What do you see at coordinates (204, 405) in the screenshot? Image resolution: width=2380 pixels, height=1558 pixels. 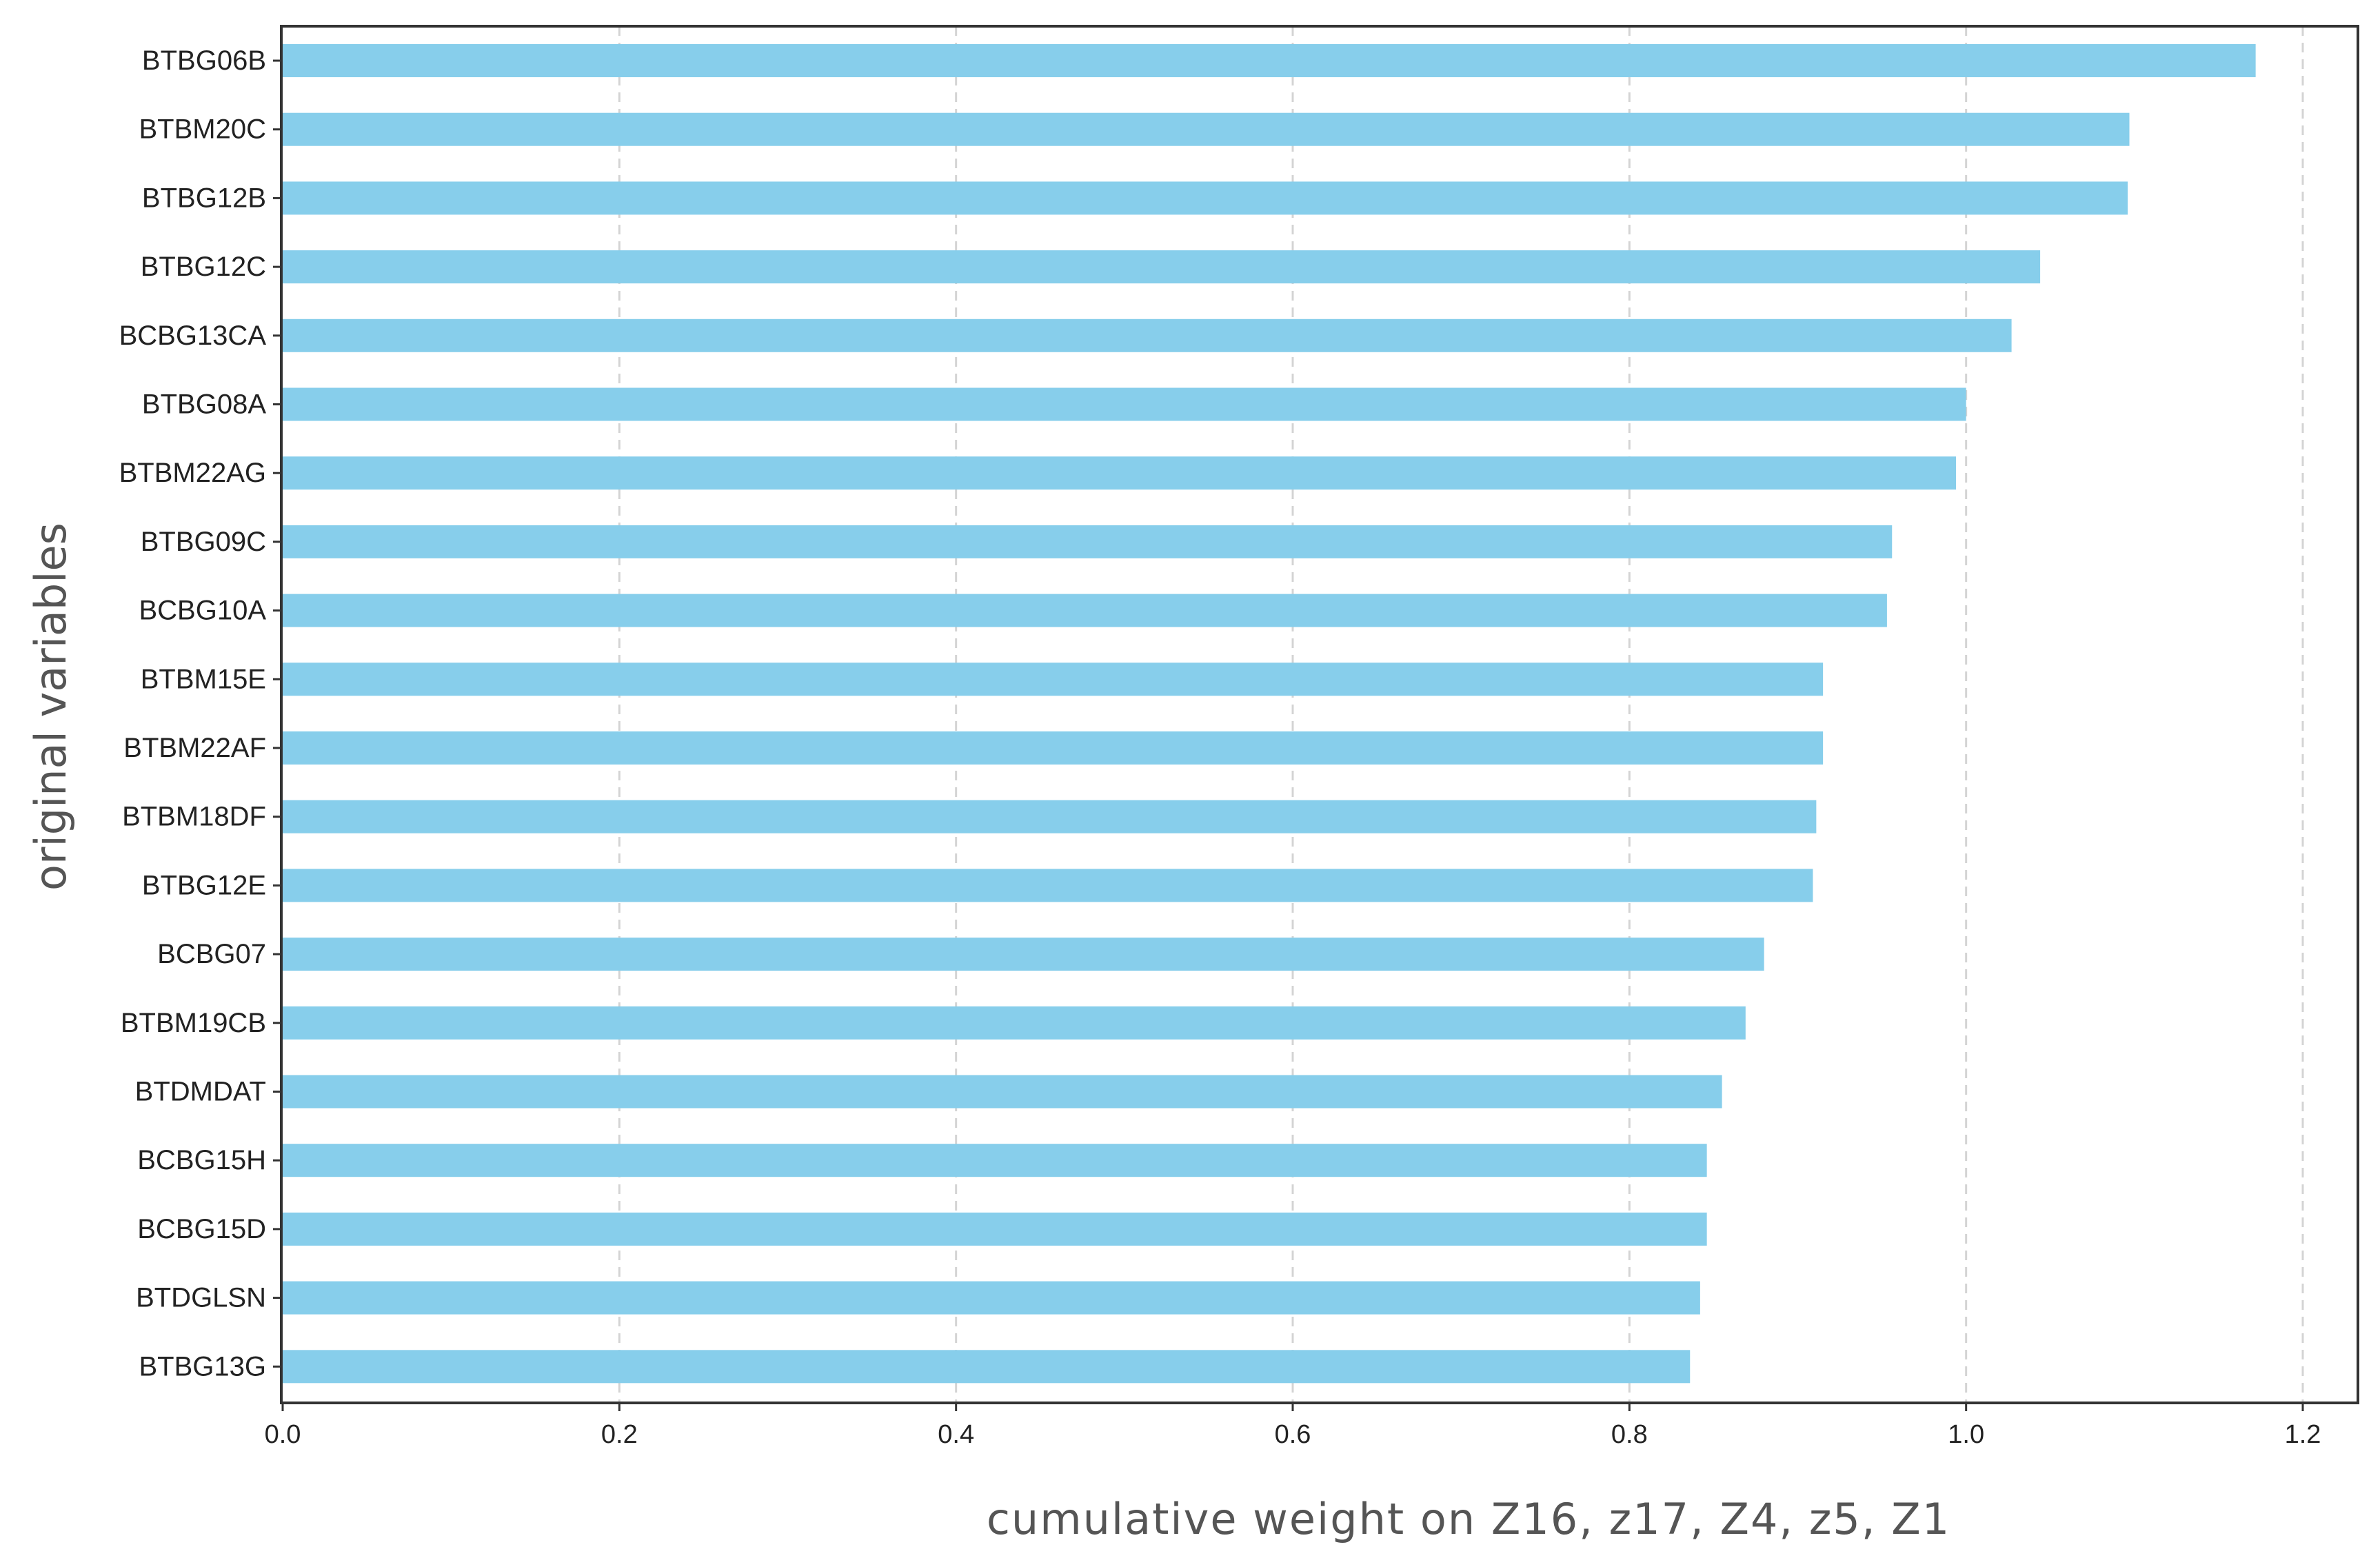 I see `y-tick-label: BTBG08A` at bounding box center [204, 405].